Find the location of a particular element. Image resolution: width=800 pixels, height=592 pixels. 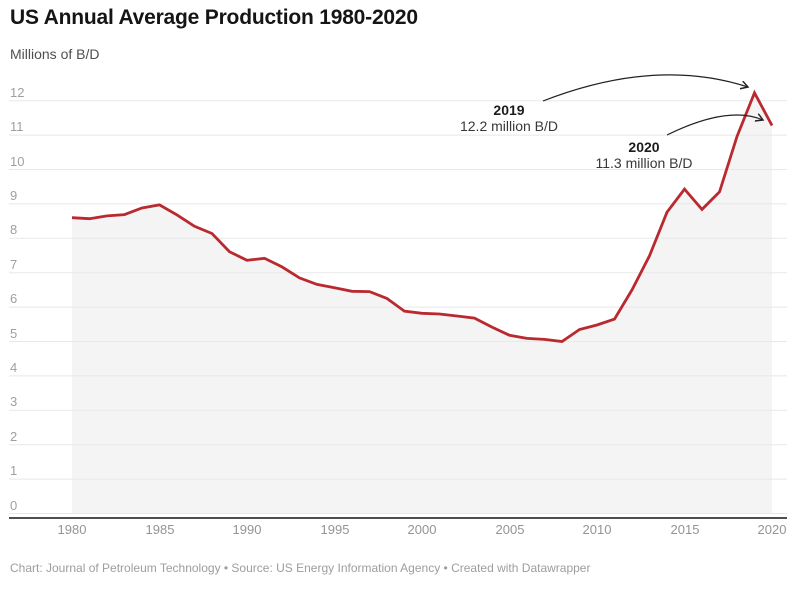

x-tick-label: 1995 is located at coordinates (335, 529).